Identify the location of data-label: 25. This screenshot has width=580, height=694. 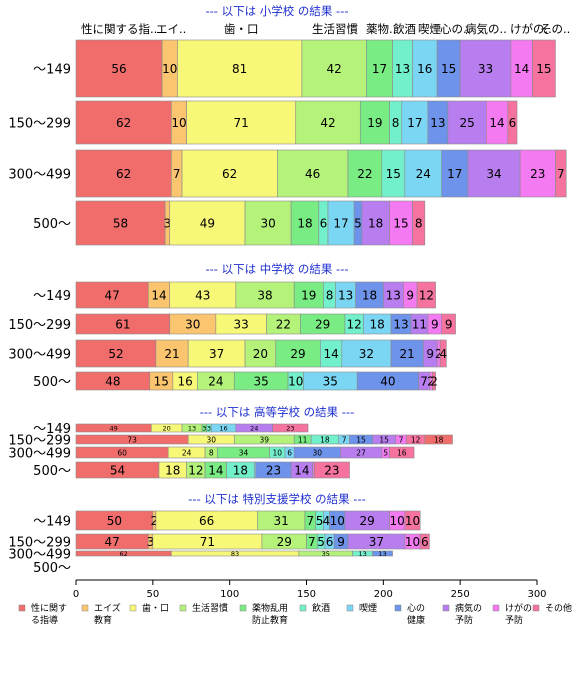
(466, 123).